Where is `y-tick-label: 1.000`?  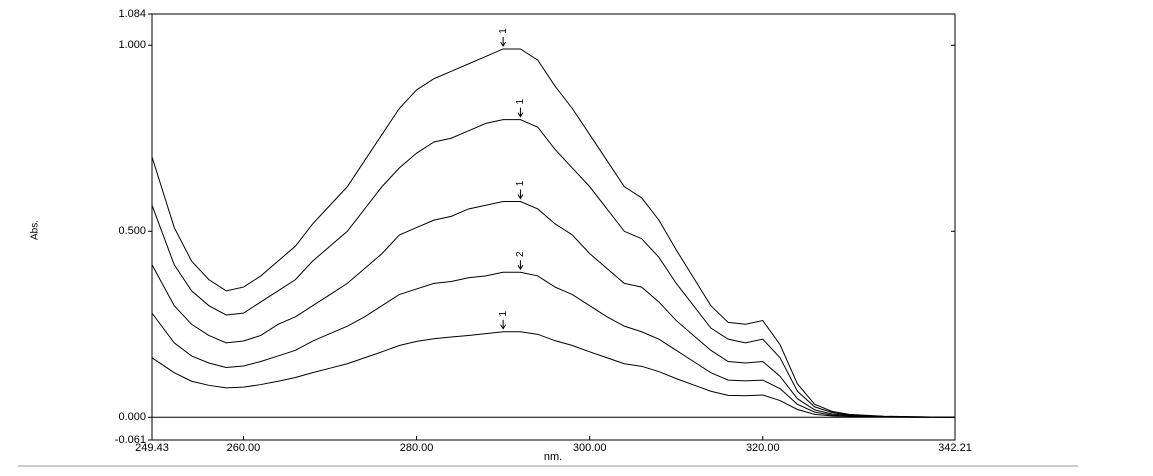 y-tick-label: 1.000 is located at coordinates (132, 45).